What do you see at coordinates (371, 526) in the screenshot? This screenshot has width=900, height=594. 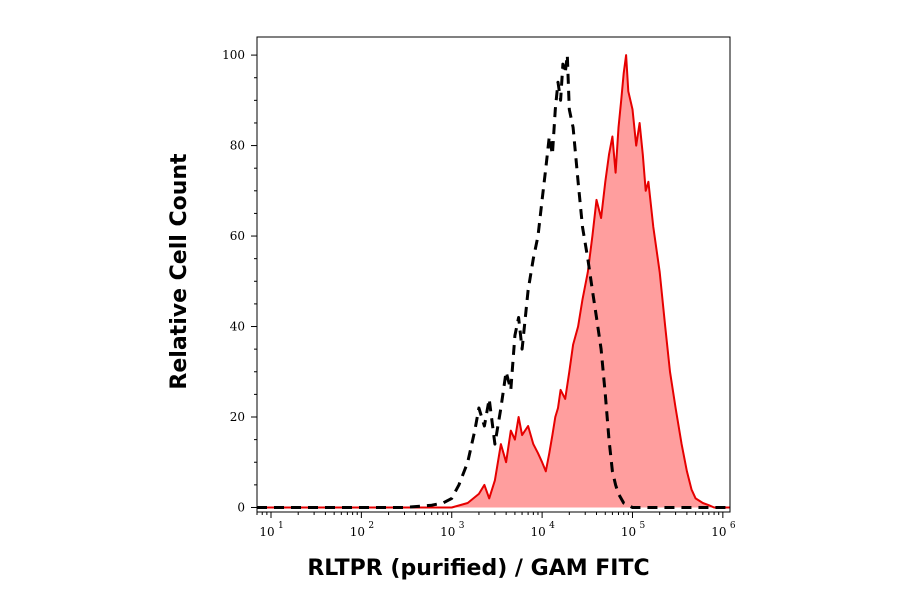 I see `x-tick-label-exponent: 2` at bounding box center [371, 526].